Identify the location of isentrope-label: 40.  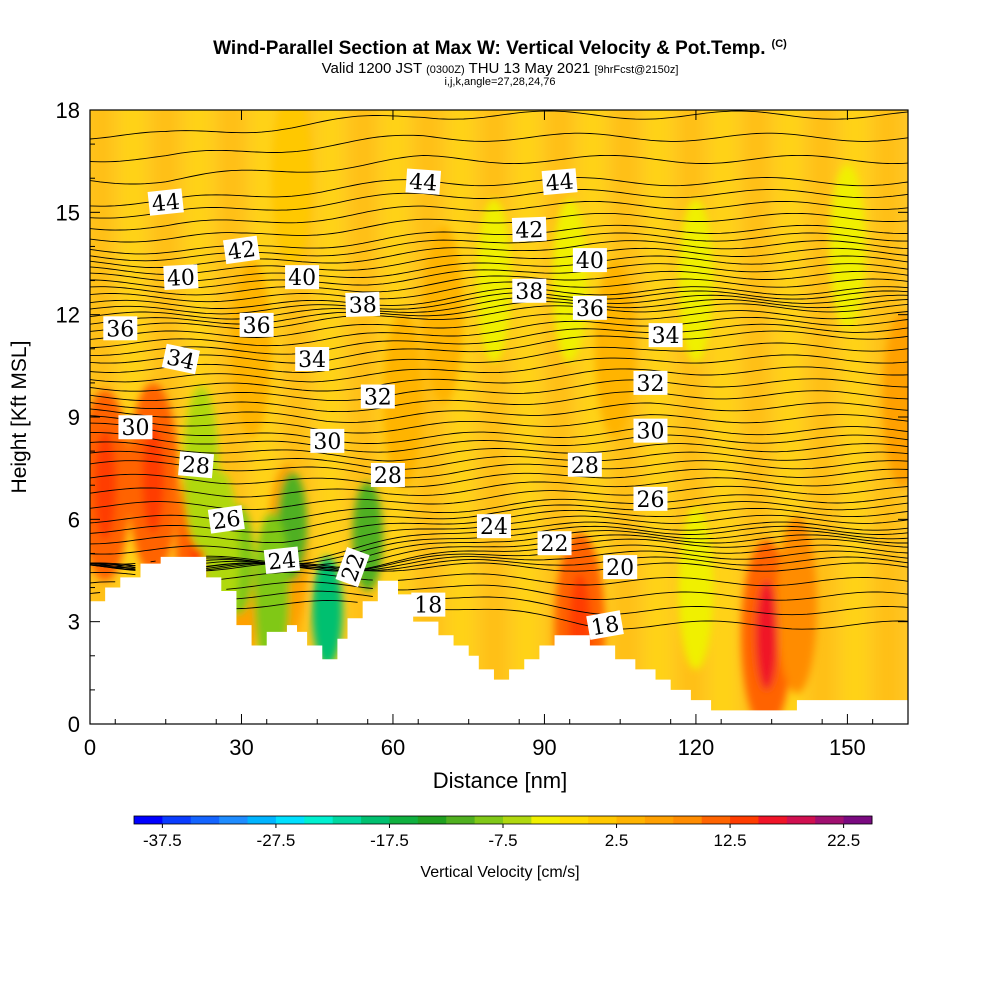
(302, 278).